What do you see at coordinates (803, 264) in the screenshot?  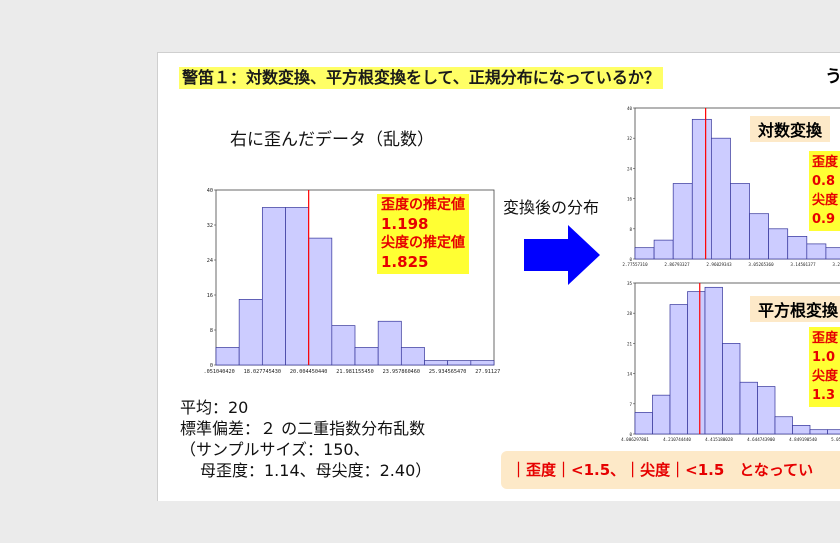 I see `x-tick-label: 3.14501377` at bounding box center [803, 264].